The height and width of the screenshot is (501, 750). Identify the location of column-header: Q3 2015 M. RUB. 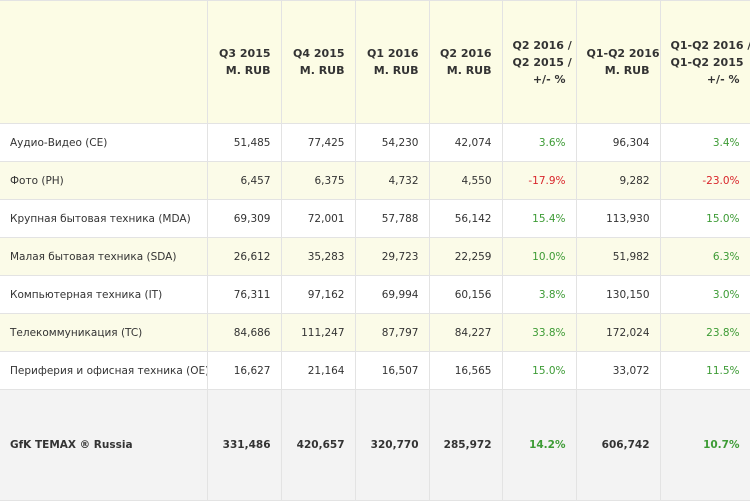
(244, 62).